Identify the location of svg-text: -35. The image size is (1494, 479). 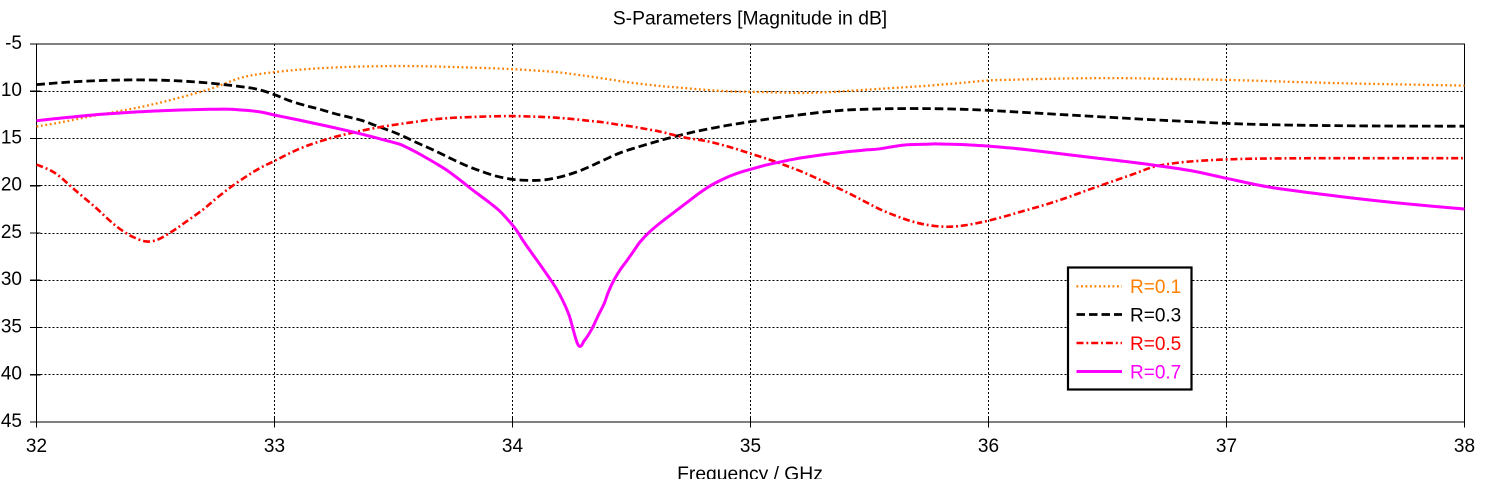
(11, 326).